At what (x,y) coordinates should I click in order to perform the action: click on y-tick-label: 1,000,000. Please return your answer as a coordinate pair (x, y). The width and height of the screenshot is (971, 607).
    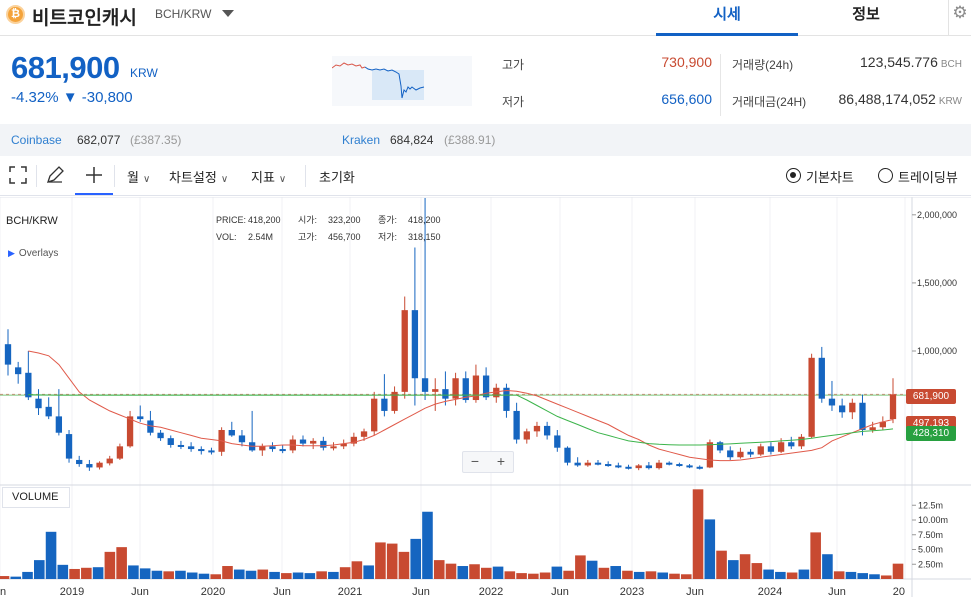
    Looking at the image, I should click on (937, 351).